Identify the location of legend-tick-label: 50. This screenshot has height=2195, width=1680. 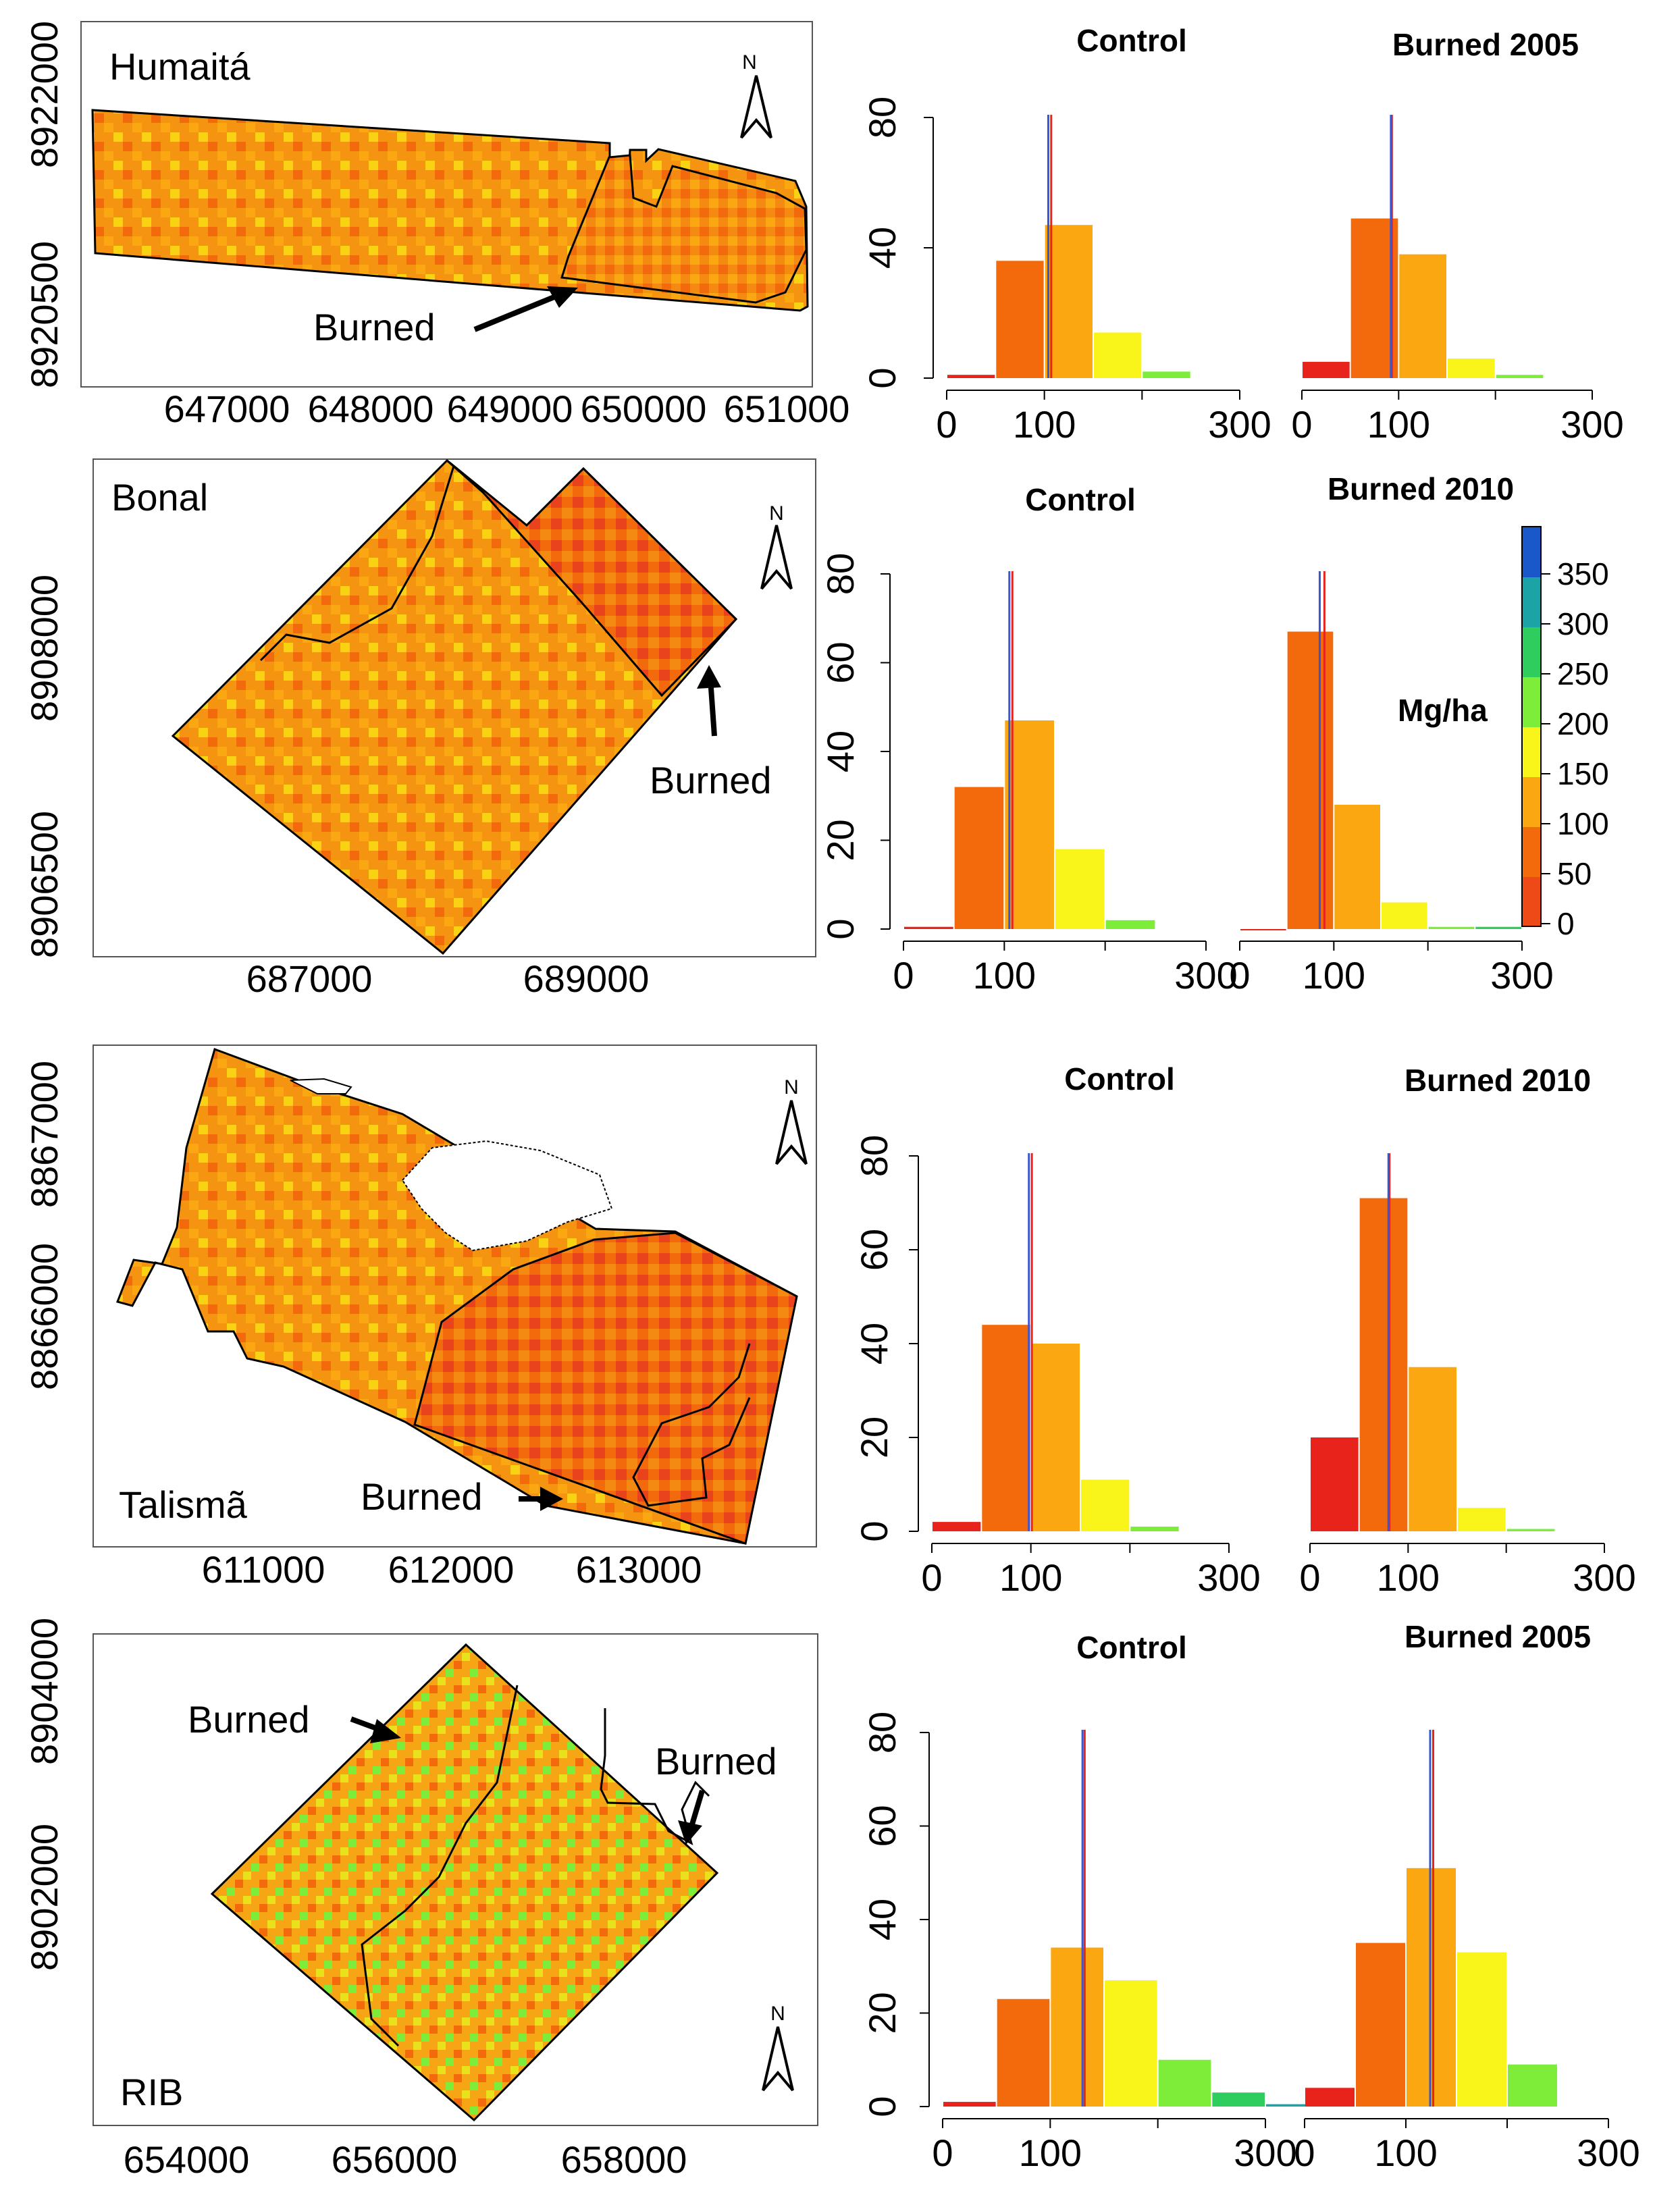
(1575, 873).